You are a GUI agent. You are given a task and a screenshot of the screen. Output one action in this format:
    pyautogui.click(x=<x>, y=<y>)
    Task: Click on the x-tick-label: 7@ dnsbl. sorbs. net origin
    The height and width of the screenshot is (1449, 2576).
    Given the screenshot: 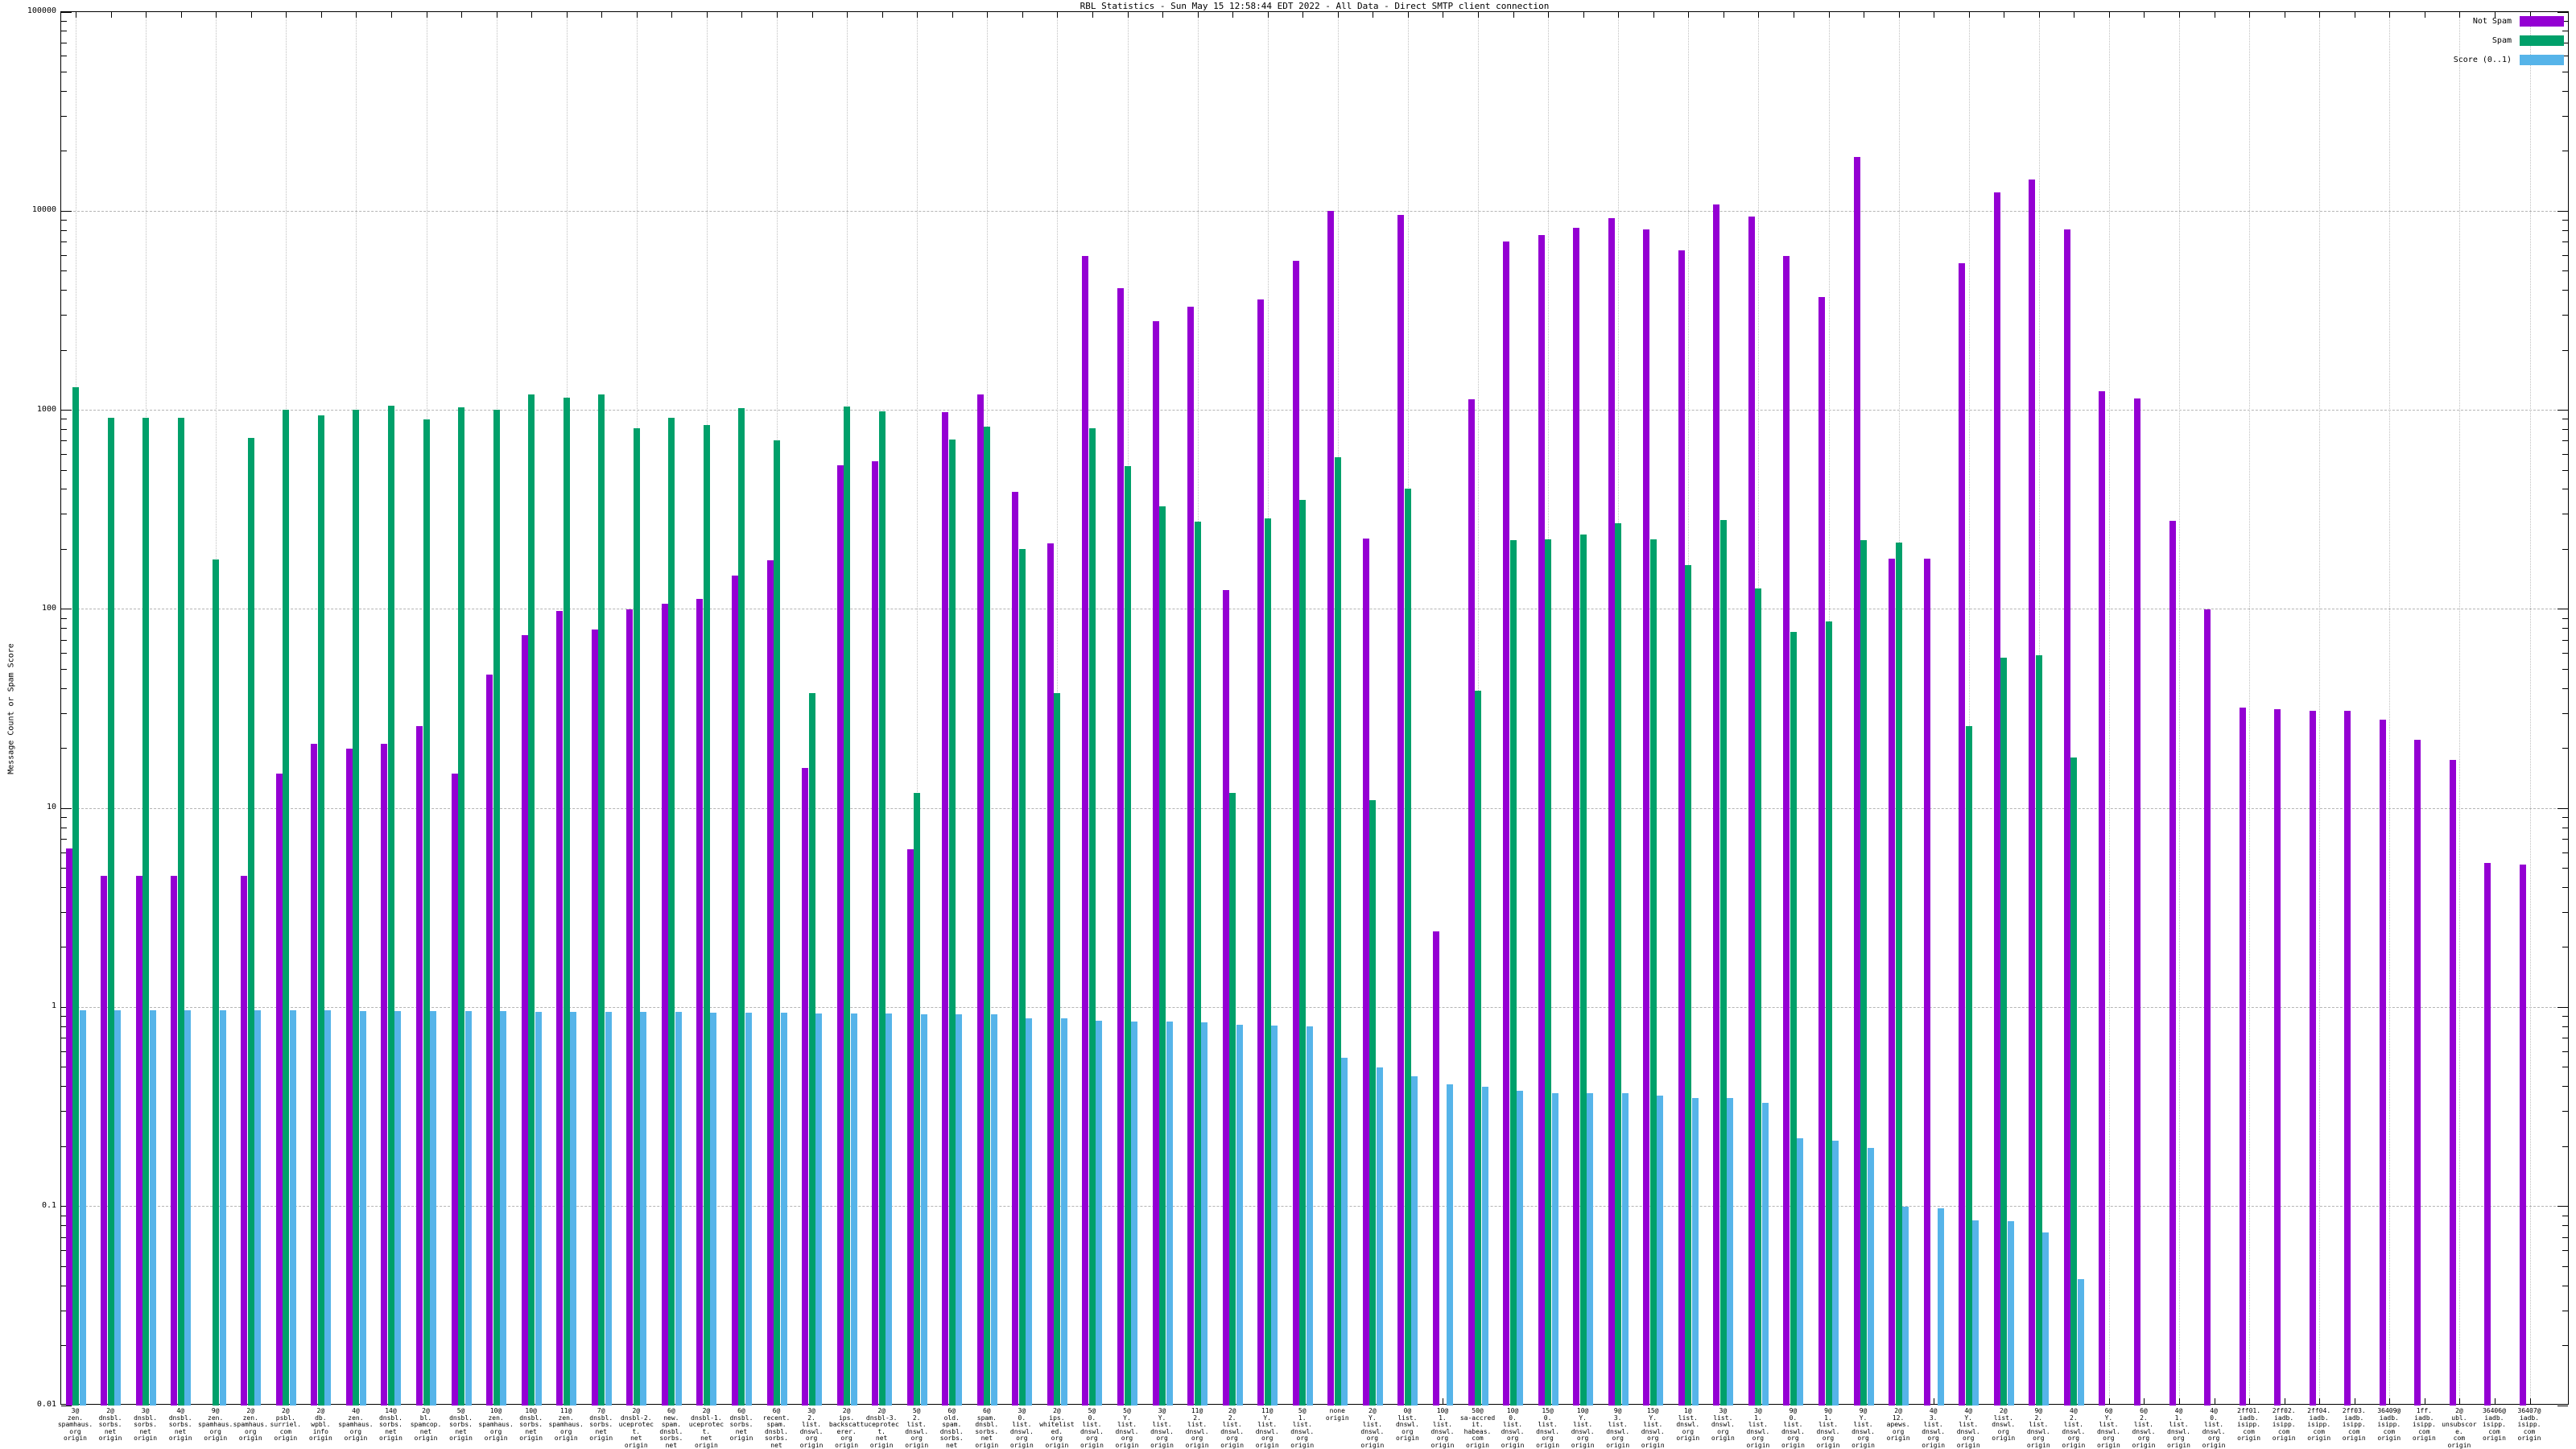 What is the action you would take?
    pyautogui.click(x=601, y=1424)
    